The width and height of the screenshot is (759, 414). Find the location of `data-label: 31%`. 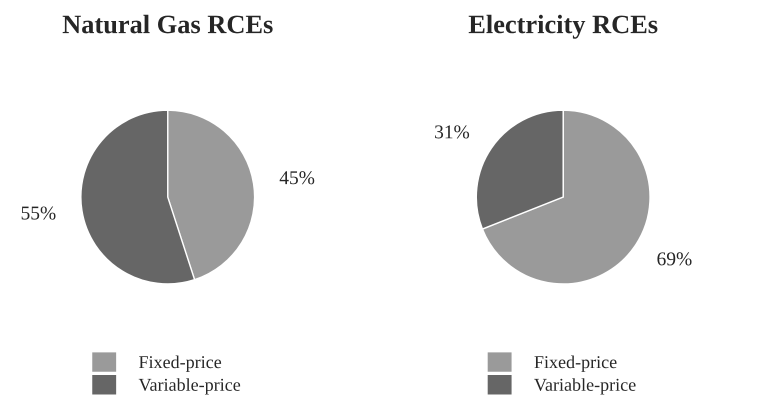

data-label: 31% is located at coordinates (452, 132).